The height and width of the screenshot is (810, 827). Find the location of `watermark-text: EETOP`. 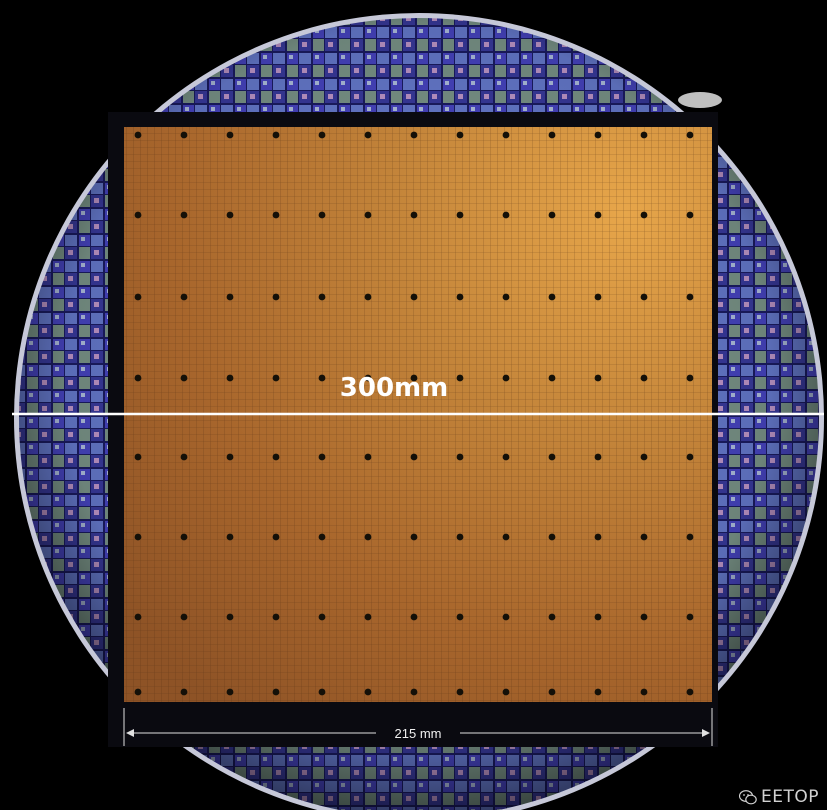

watermark-text: EETOP is located at coordinates (790, 797).